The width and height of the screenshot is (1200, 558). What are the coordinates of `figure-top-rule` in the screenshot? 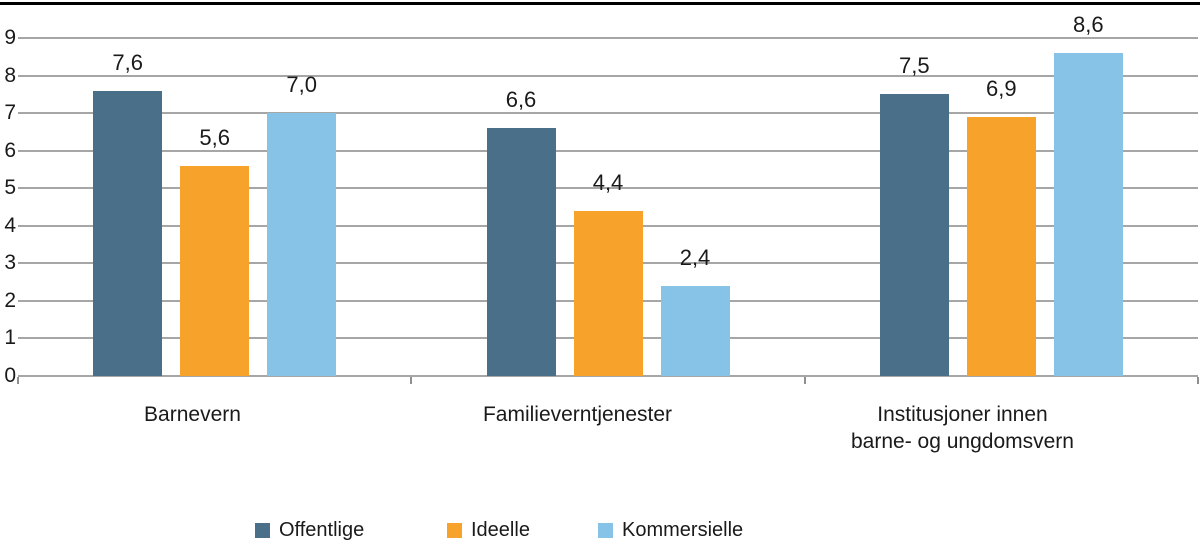 It's located at (600, 3).